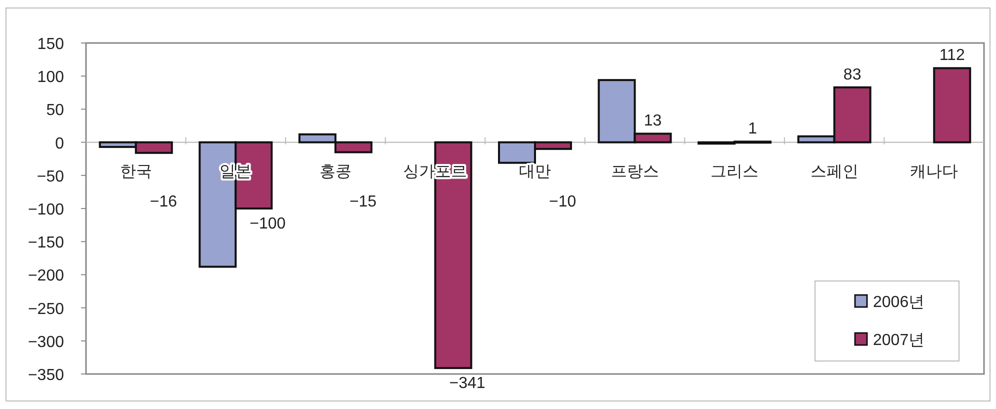 The height and width of the screenshot is (409, 996). I want to click on x-tick-label: 홍콩, so click(335, 171).